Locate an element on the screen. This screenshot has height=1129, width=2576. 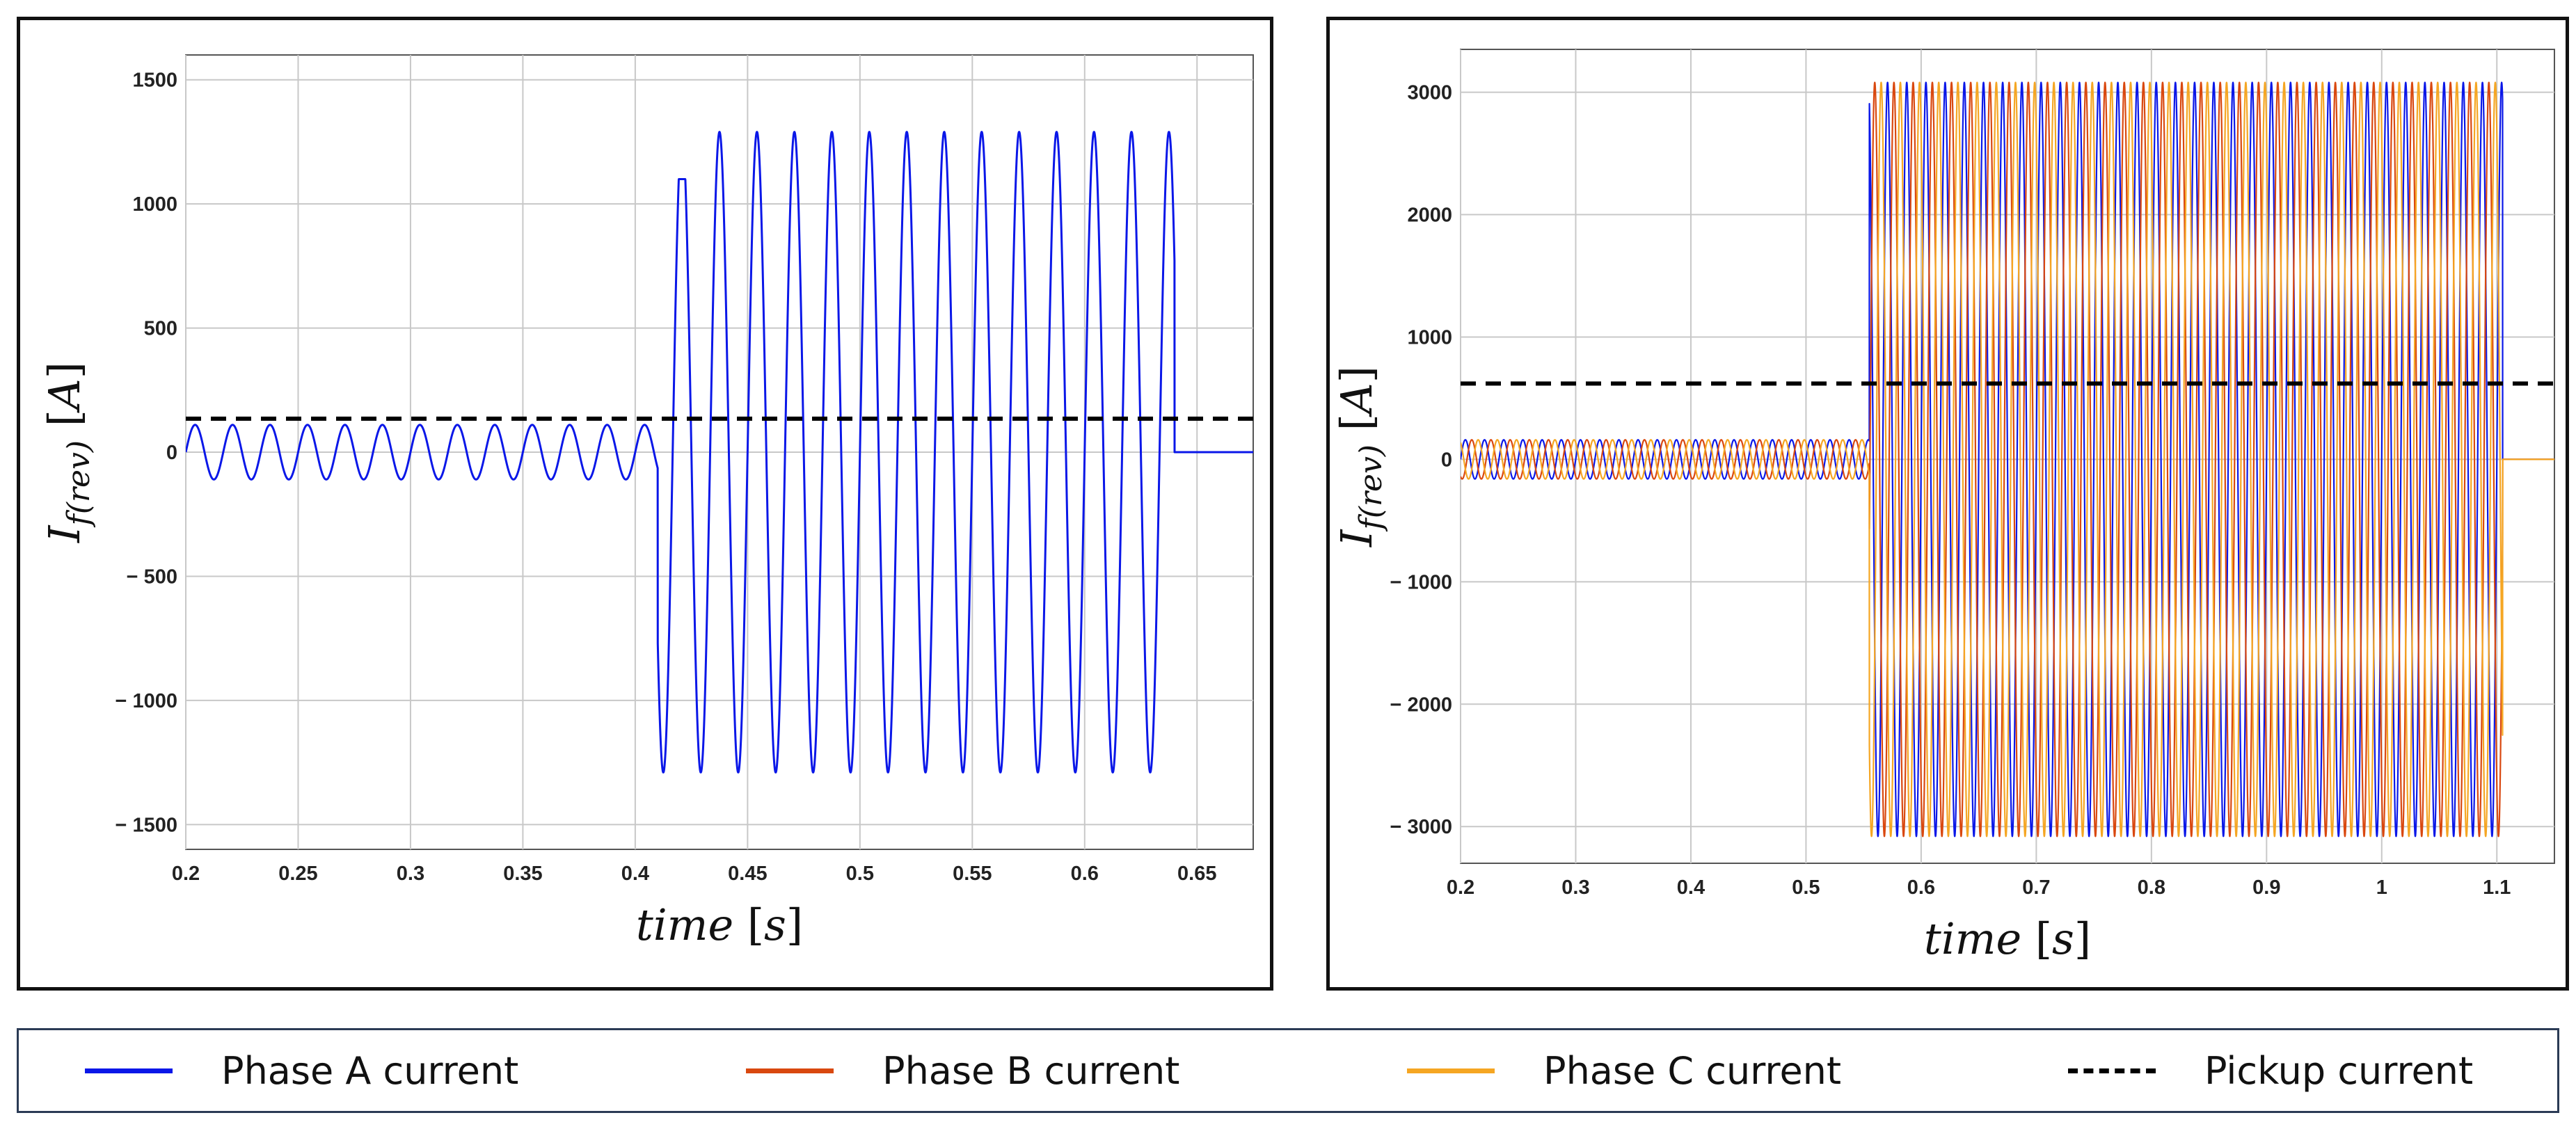
y-tick-label: − 1500 is located at coordinates (146, 825).